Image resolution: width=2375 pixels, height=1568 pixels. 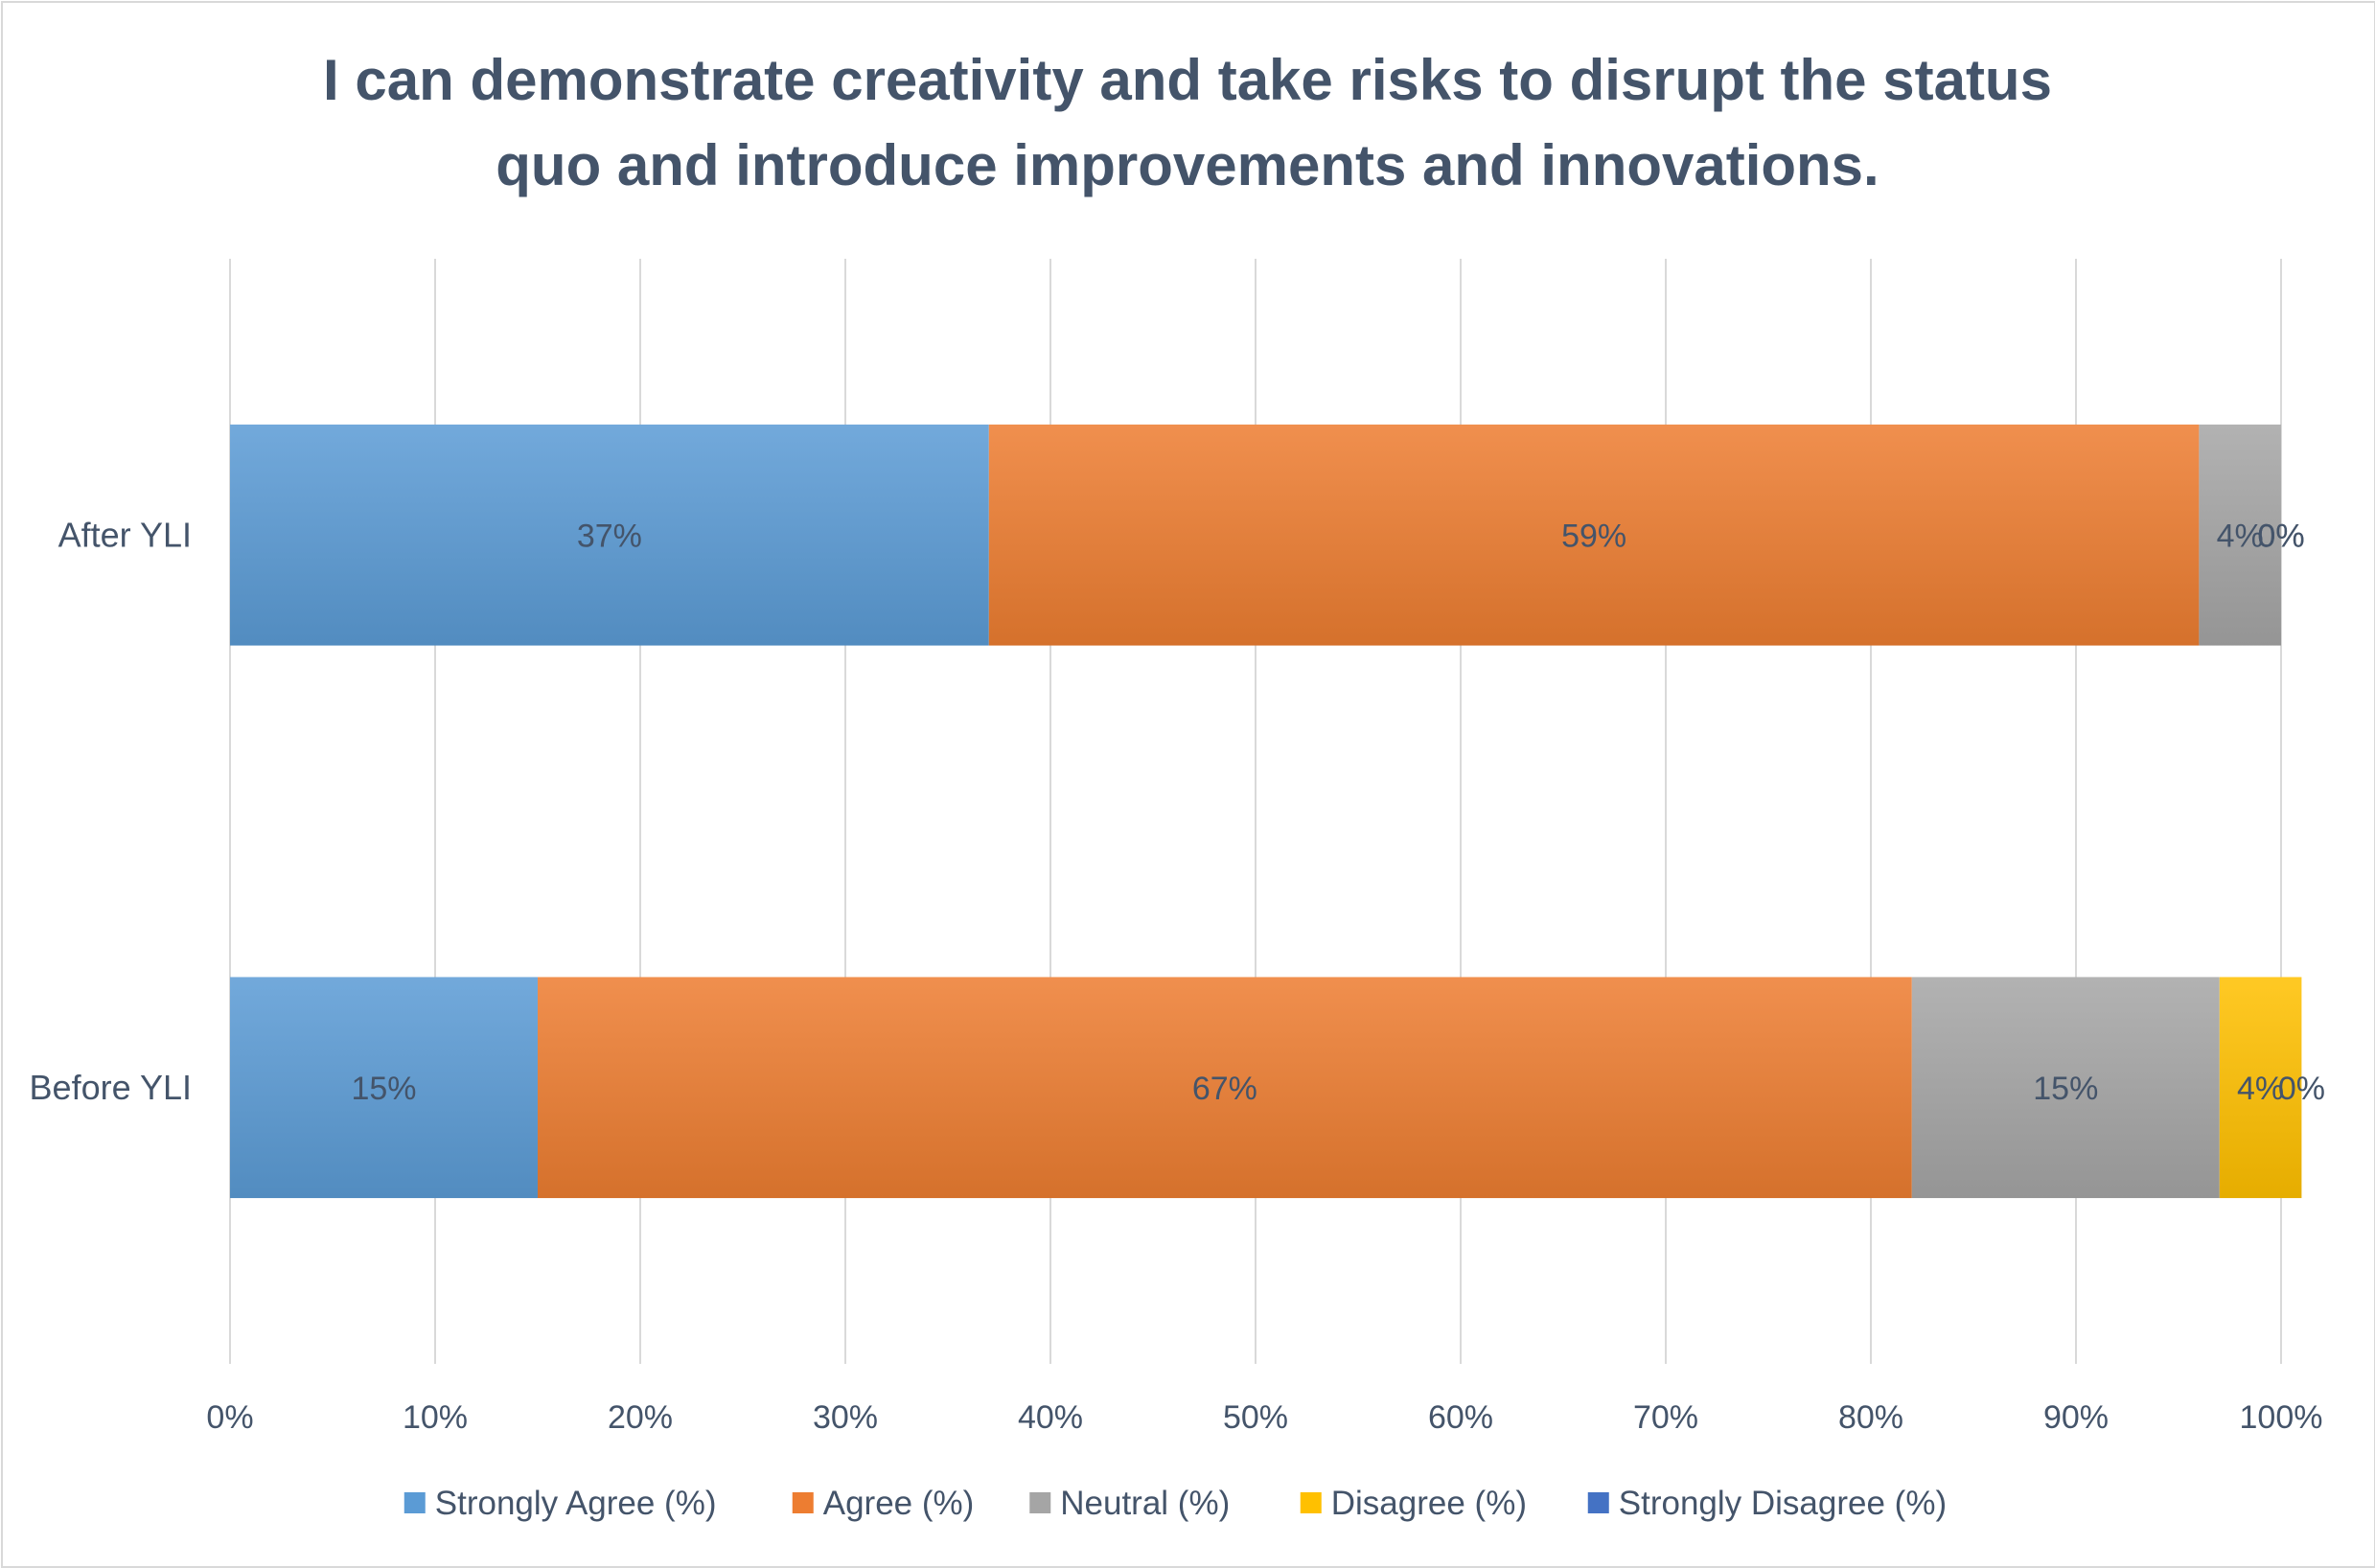 I want to click on x-tick-label: 60%, so click(x=1460, y=1417).